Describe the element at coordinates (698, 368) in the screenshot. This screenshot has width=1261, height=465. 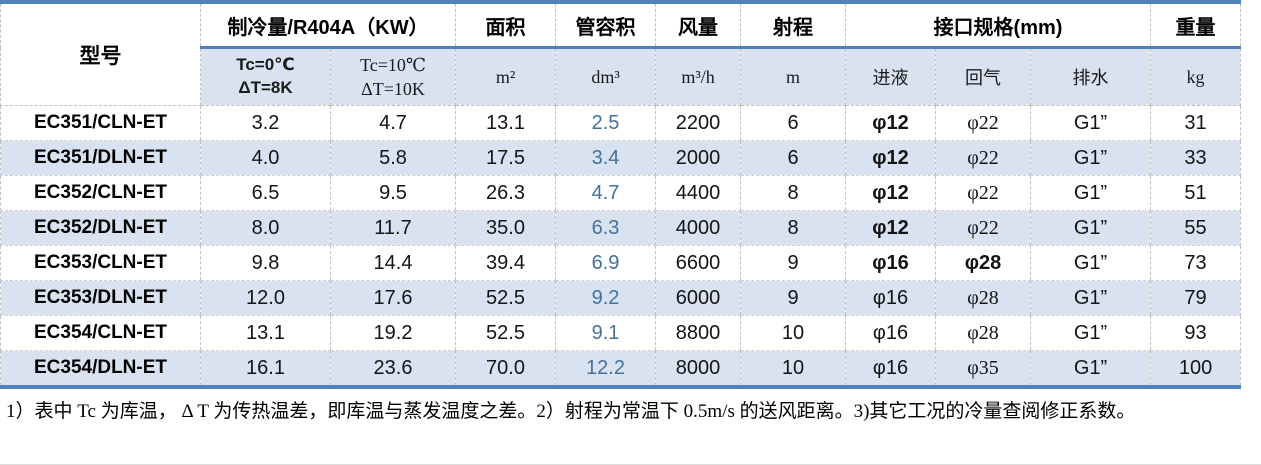
I see `airflow-cell: 8000` at that location.